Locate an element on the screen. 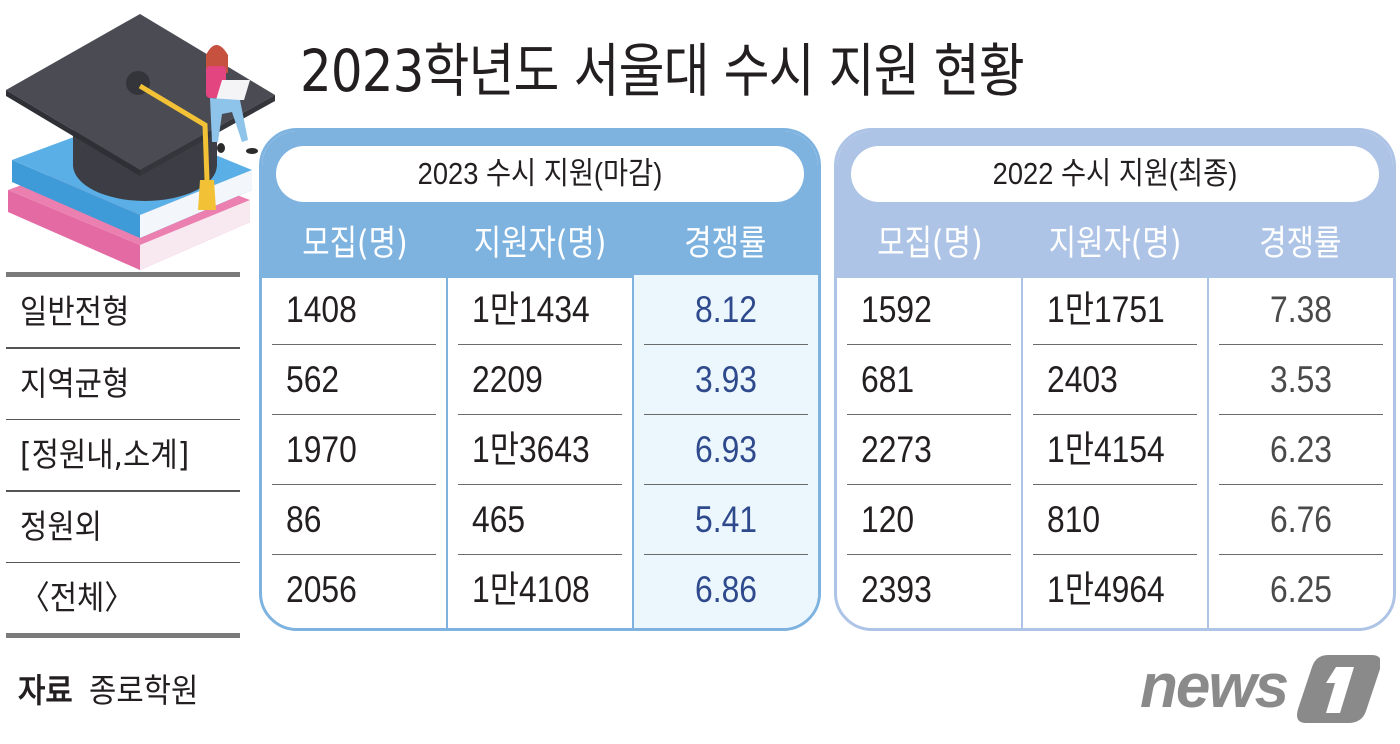 This screenshot has height=744, width=1400. table-cell: 7.38 is located at coordinates (1301, 310).